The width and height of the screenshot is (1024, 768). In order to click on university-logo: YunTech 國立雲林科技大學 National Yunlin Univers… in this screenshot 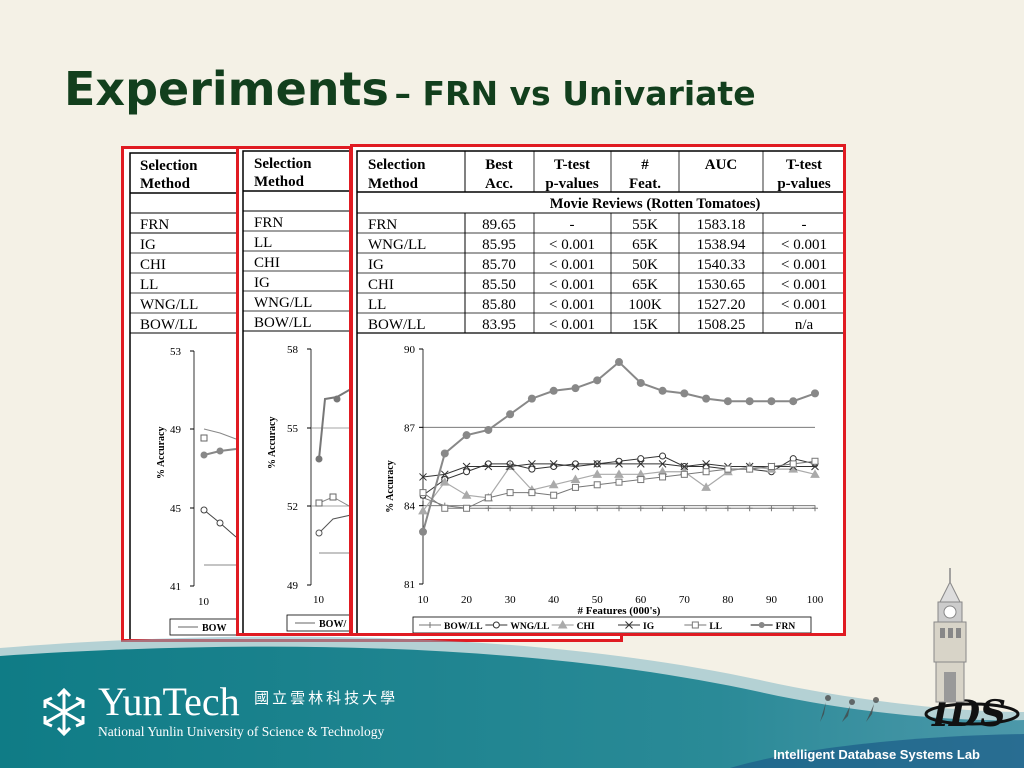, I will do `click(248, 711)`.